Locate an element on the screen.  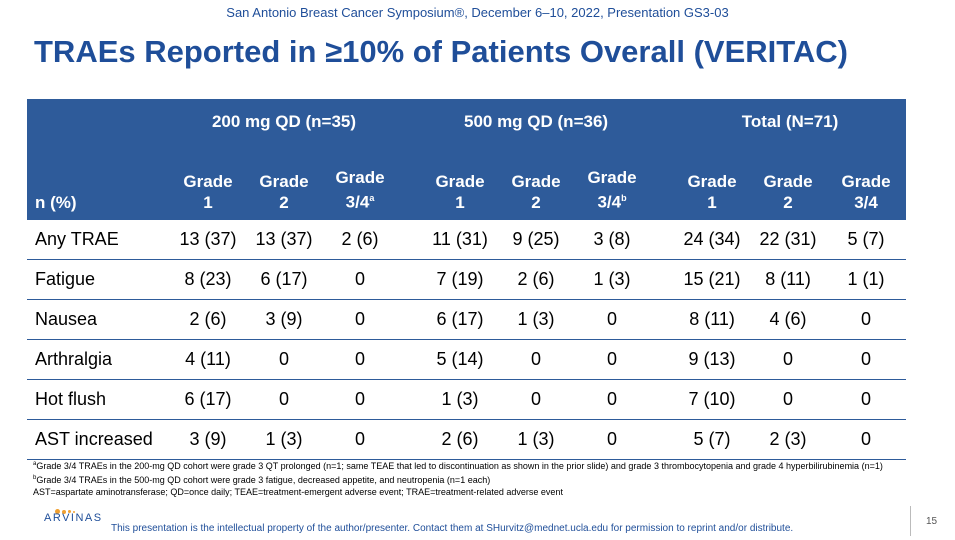
row-label: Any TRAE is located at coordinates (98, 239).